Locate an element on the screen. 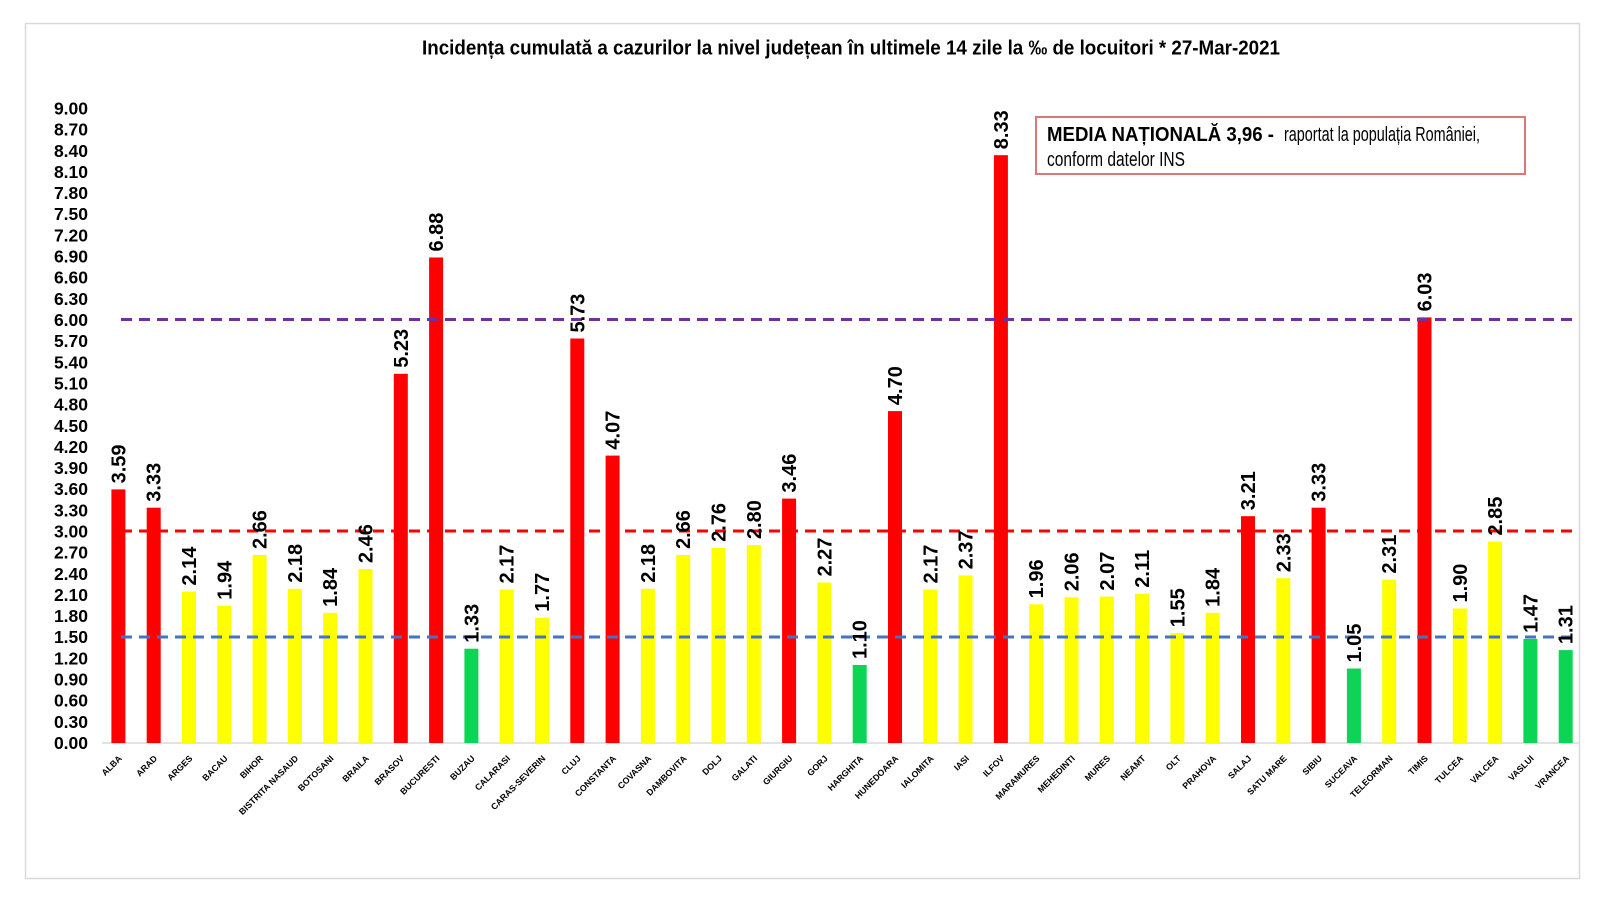 The image size is (1600, 905). svg-text: 4.50 is located at coordinates (71, 426).